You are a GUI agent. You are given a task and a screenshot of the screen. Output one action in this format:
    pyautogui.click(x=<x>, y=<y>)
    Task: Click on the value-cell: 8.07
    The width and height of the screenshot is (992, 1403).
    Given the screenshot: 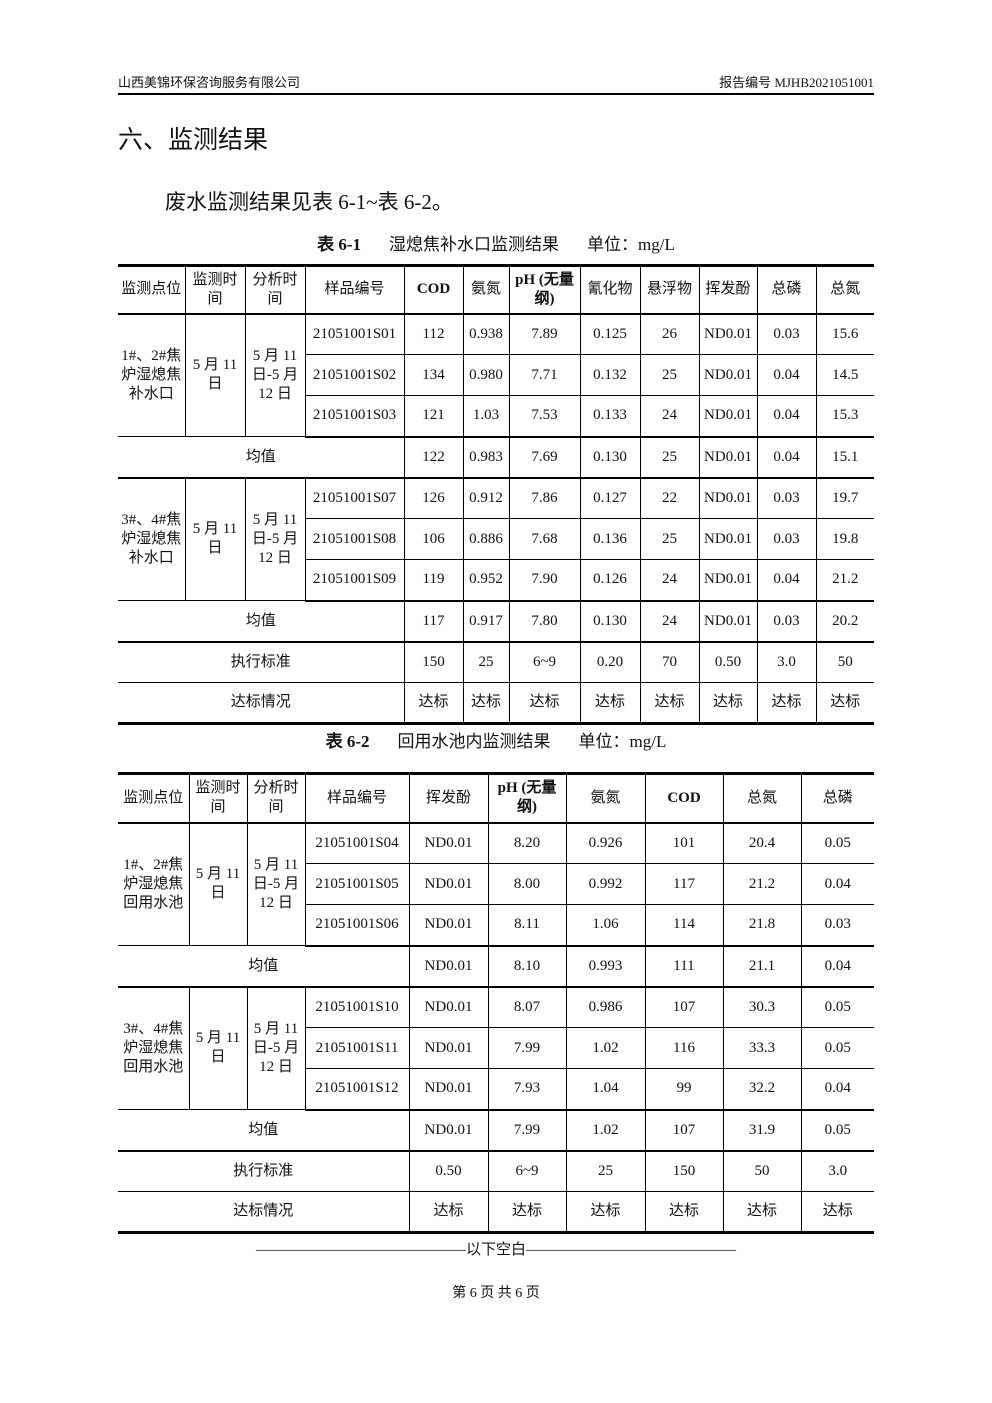 What is the action you would take?
    pyautogui.click(x=527, y=1007)
    